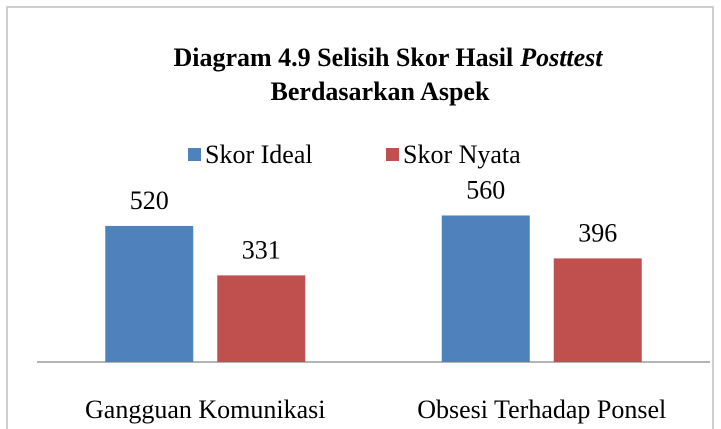 The image size is (721, 429). What do you see at coordinates (561, 57) in the screenshot?
I see `title-part: Posttest` at bounding box center [561, 57].